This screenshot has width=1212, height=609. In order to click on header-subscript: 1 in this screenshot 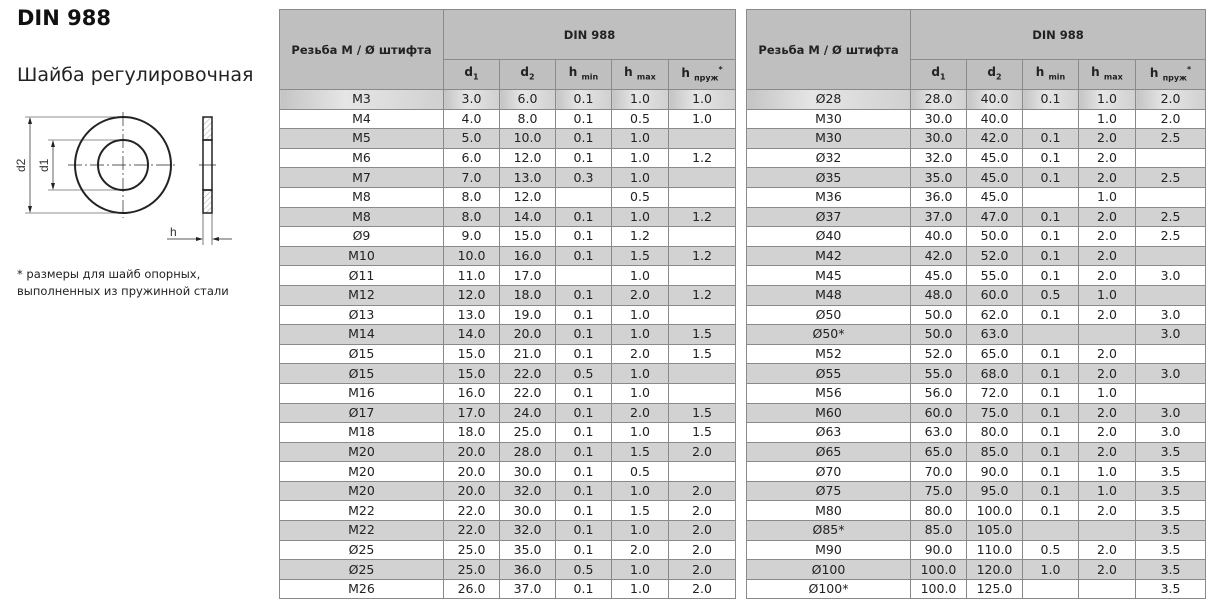, I will do `click(943, 77)`.